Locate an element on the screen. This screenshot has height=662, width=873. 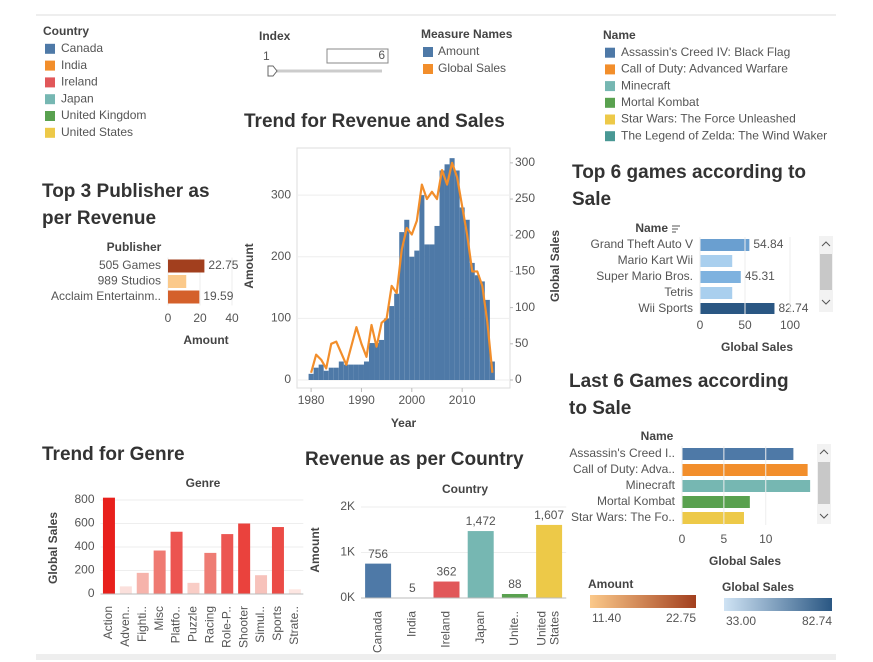
chart-title: Revenue as per Country is located at coordinates (414, 459).